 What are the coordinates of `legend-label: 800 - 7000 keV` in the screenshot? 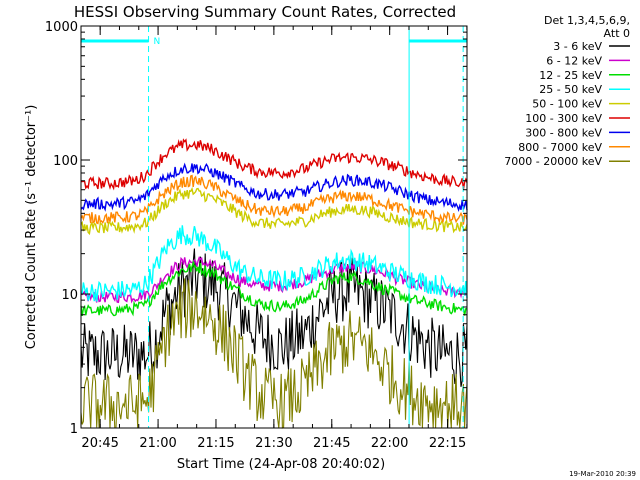 It's located at (560, 147).